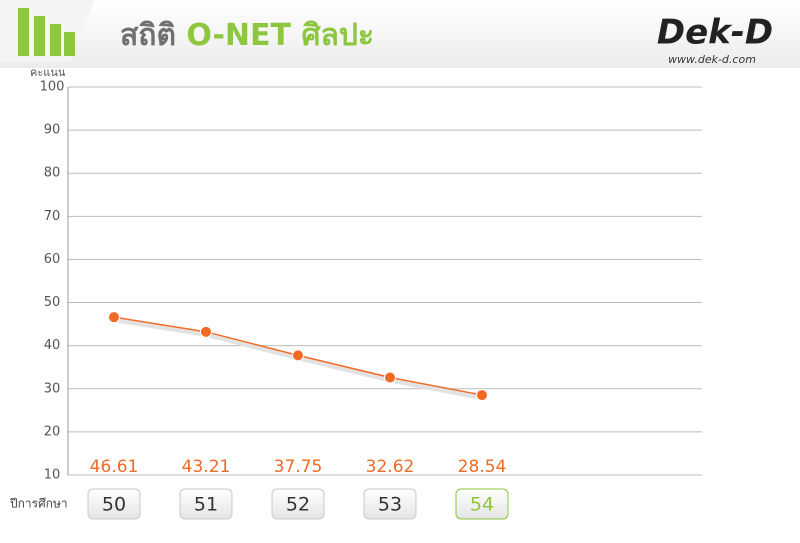 This screenshot has height=543, width=800. Describe the element at coordinates (148, 35) in the screenshot. I see `title-lead: สถิติ` at that location.